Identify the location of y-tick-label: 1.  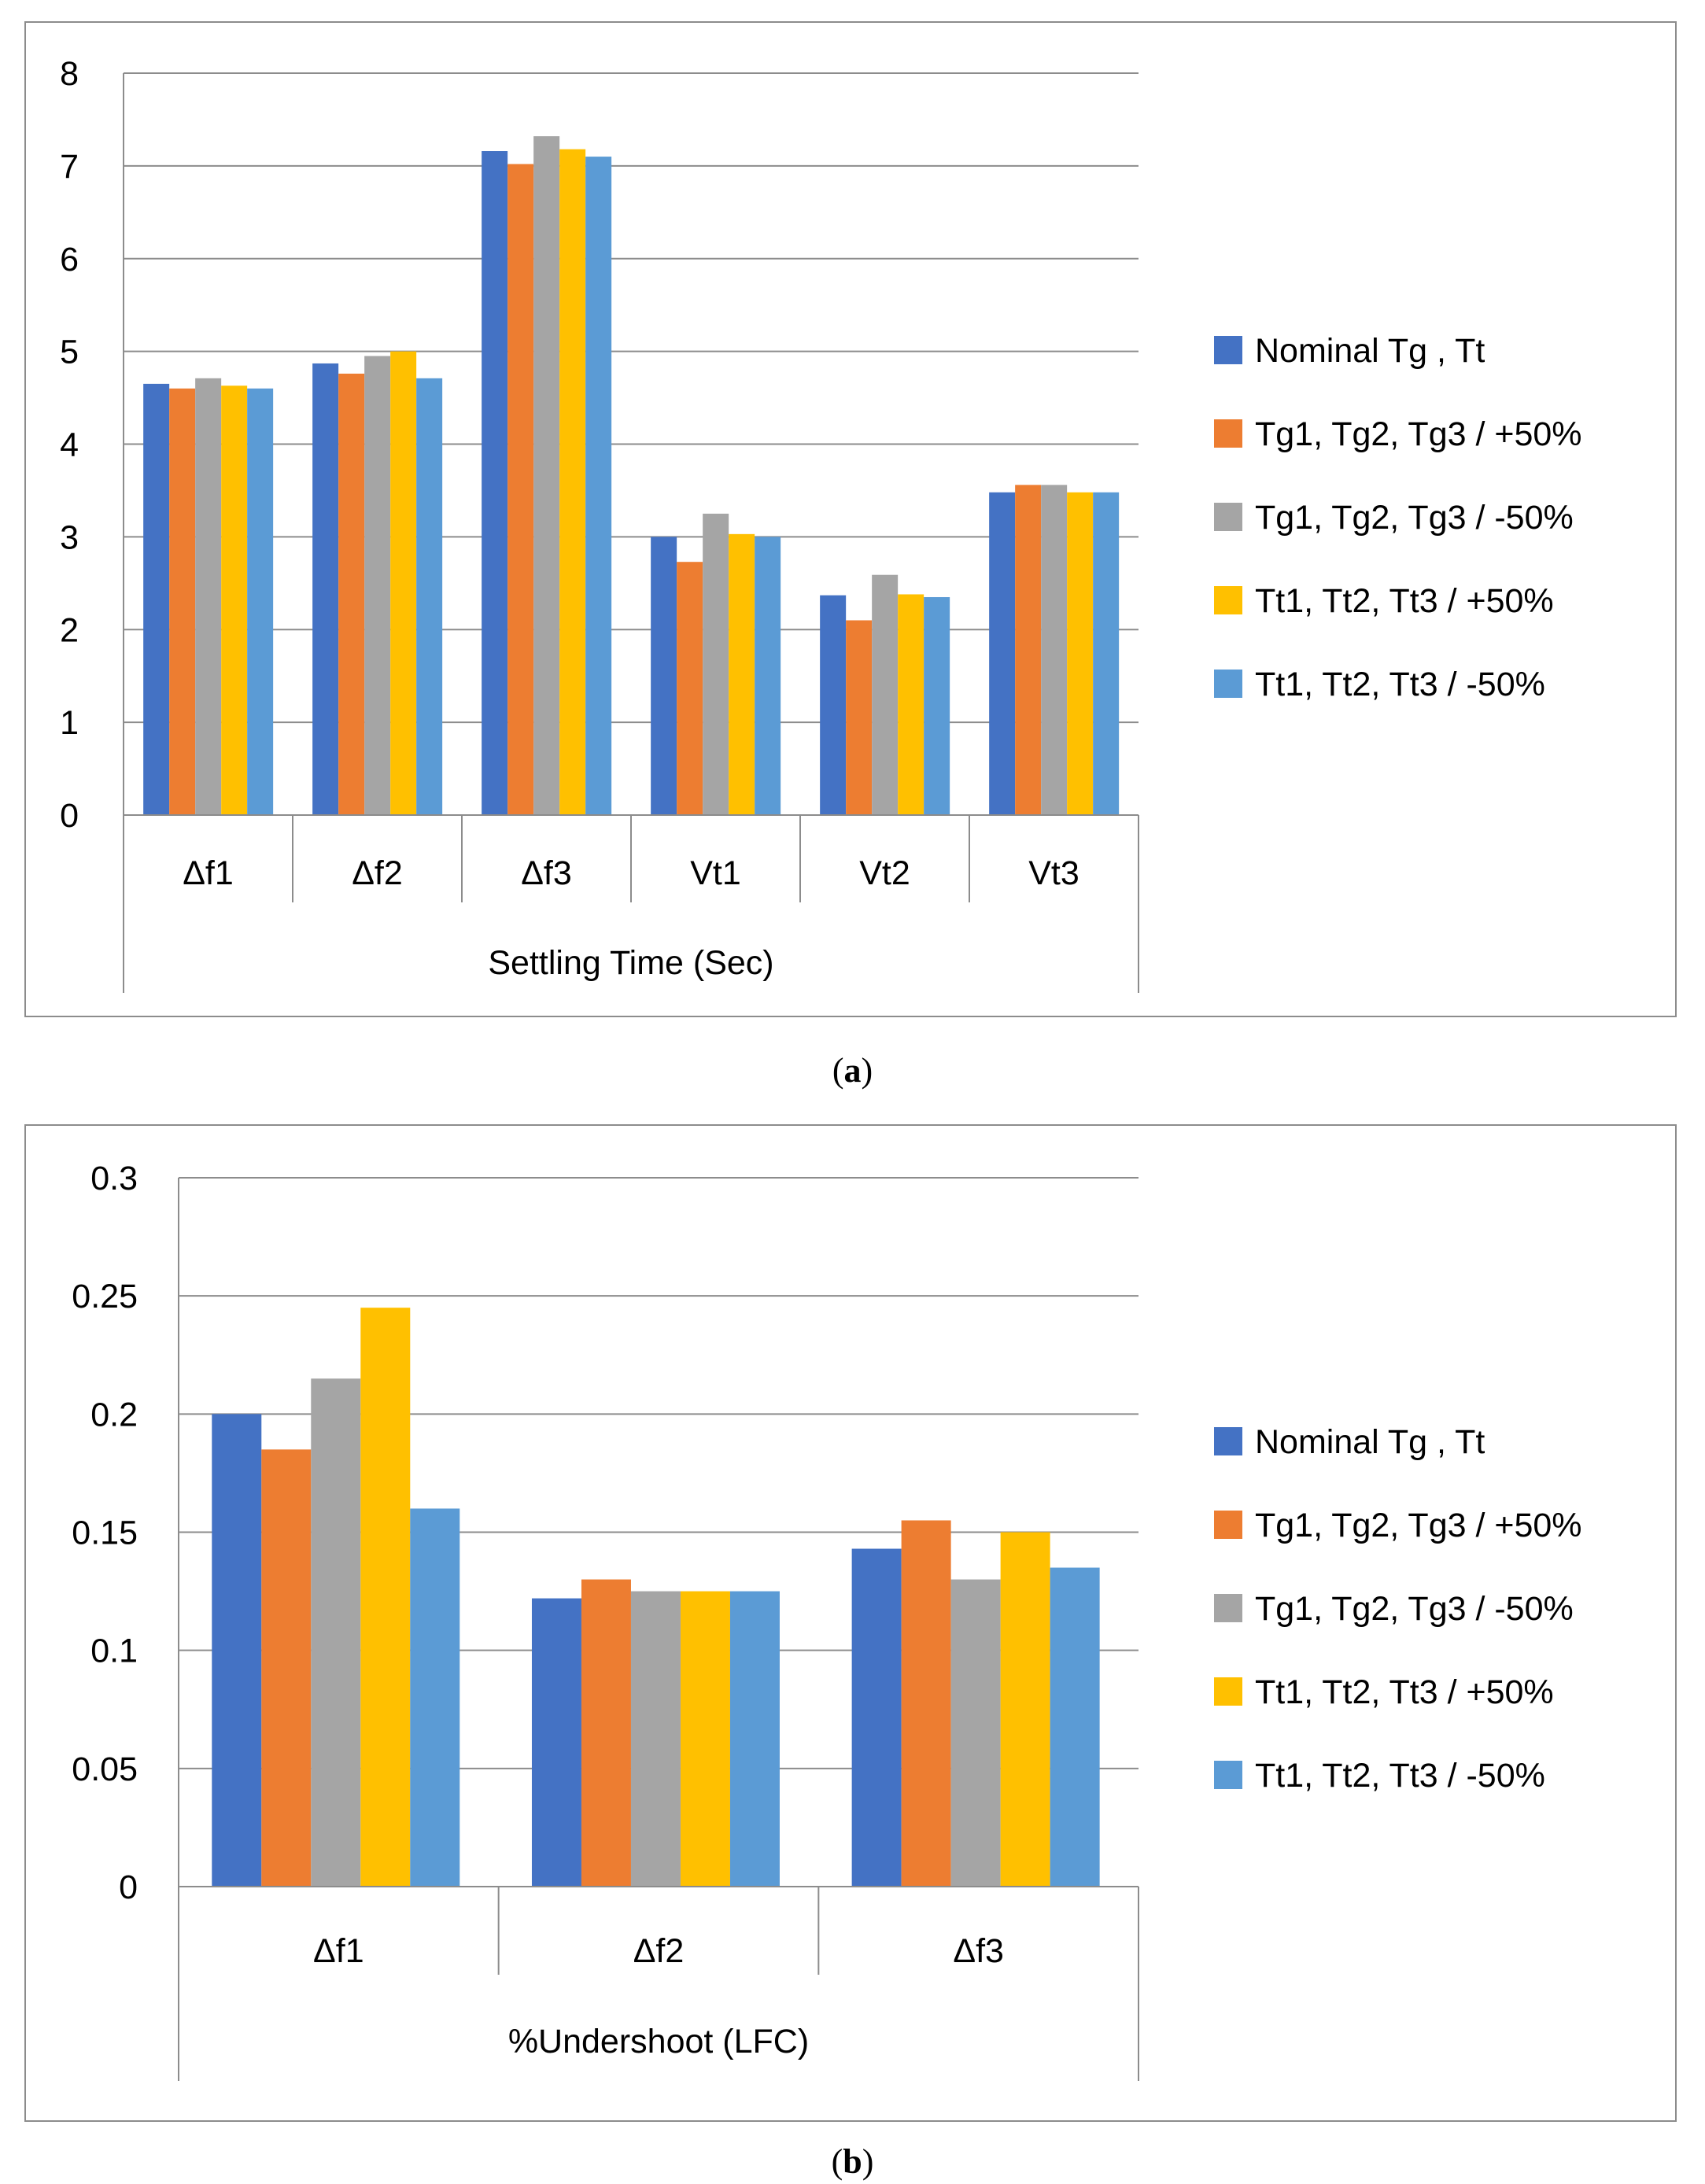
(69, 723).